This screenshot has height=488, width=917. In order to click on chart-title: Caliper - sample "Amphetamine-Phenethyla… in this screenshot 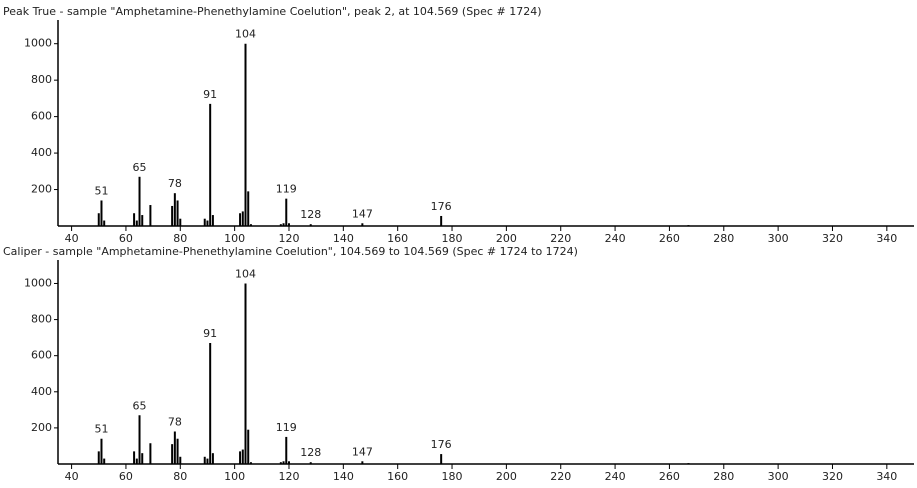, I will do `click(290, 251)`.